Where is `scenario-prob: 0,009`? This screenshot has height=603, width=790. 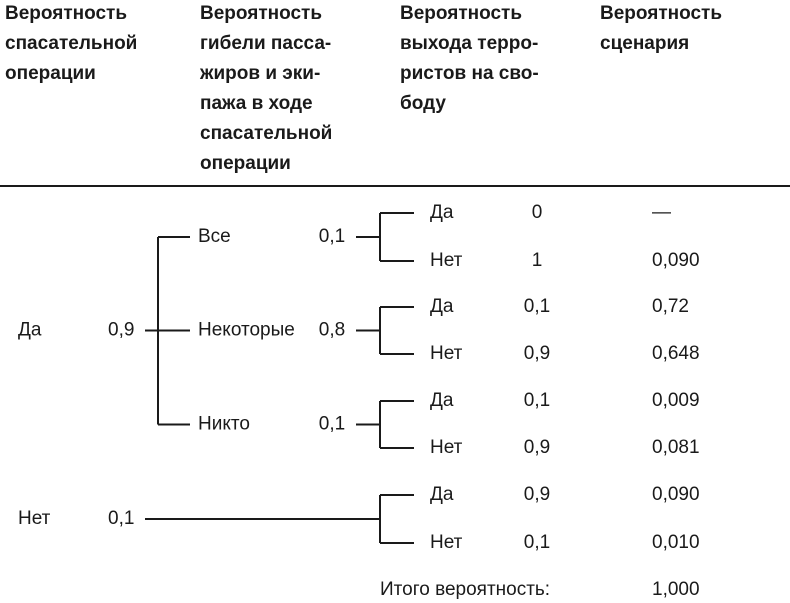
scenario-prob: 0,009 is located at coordinates (676, 400).